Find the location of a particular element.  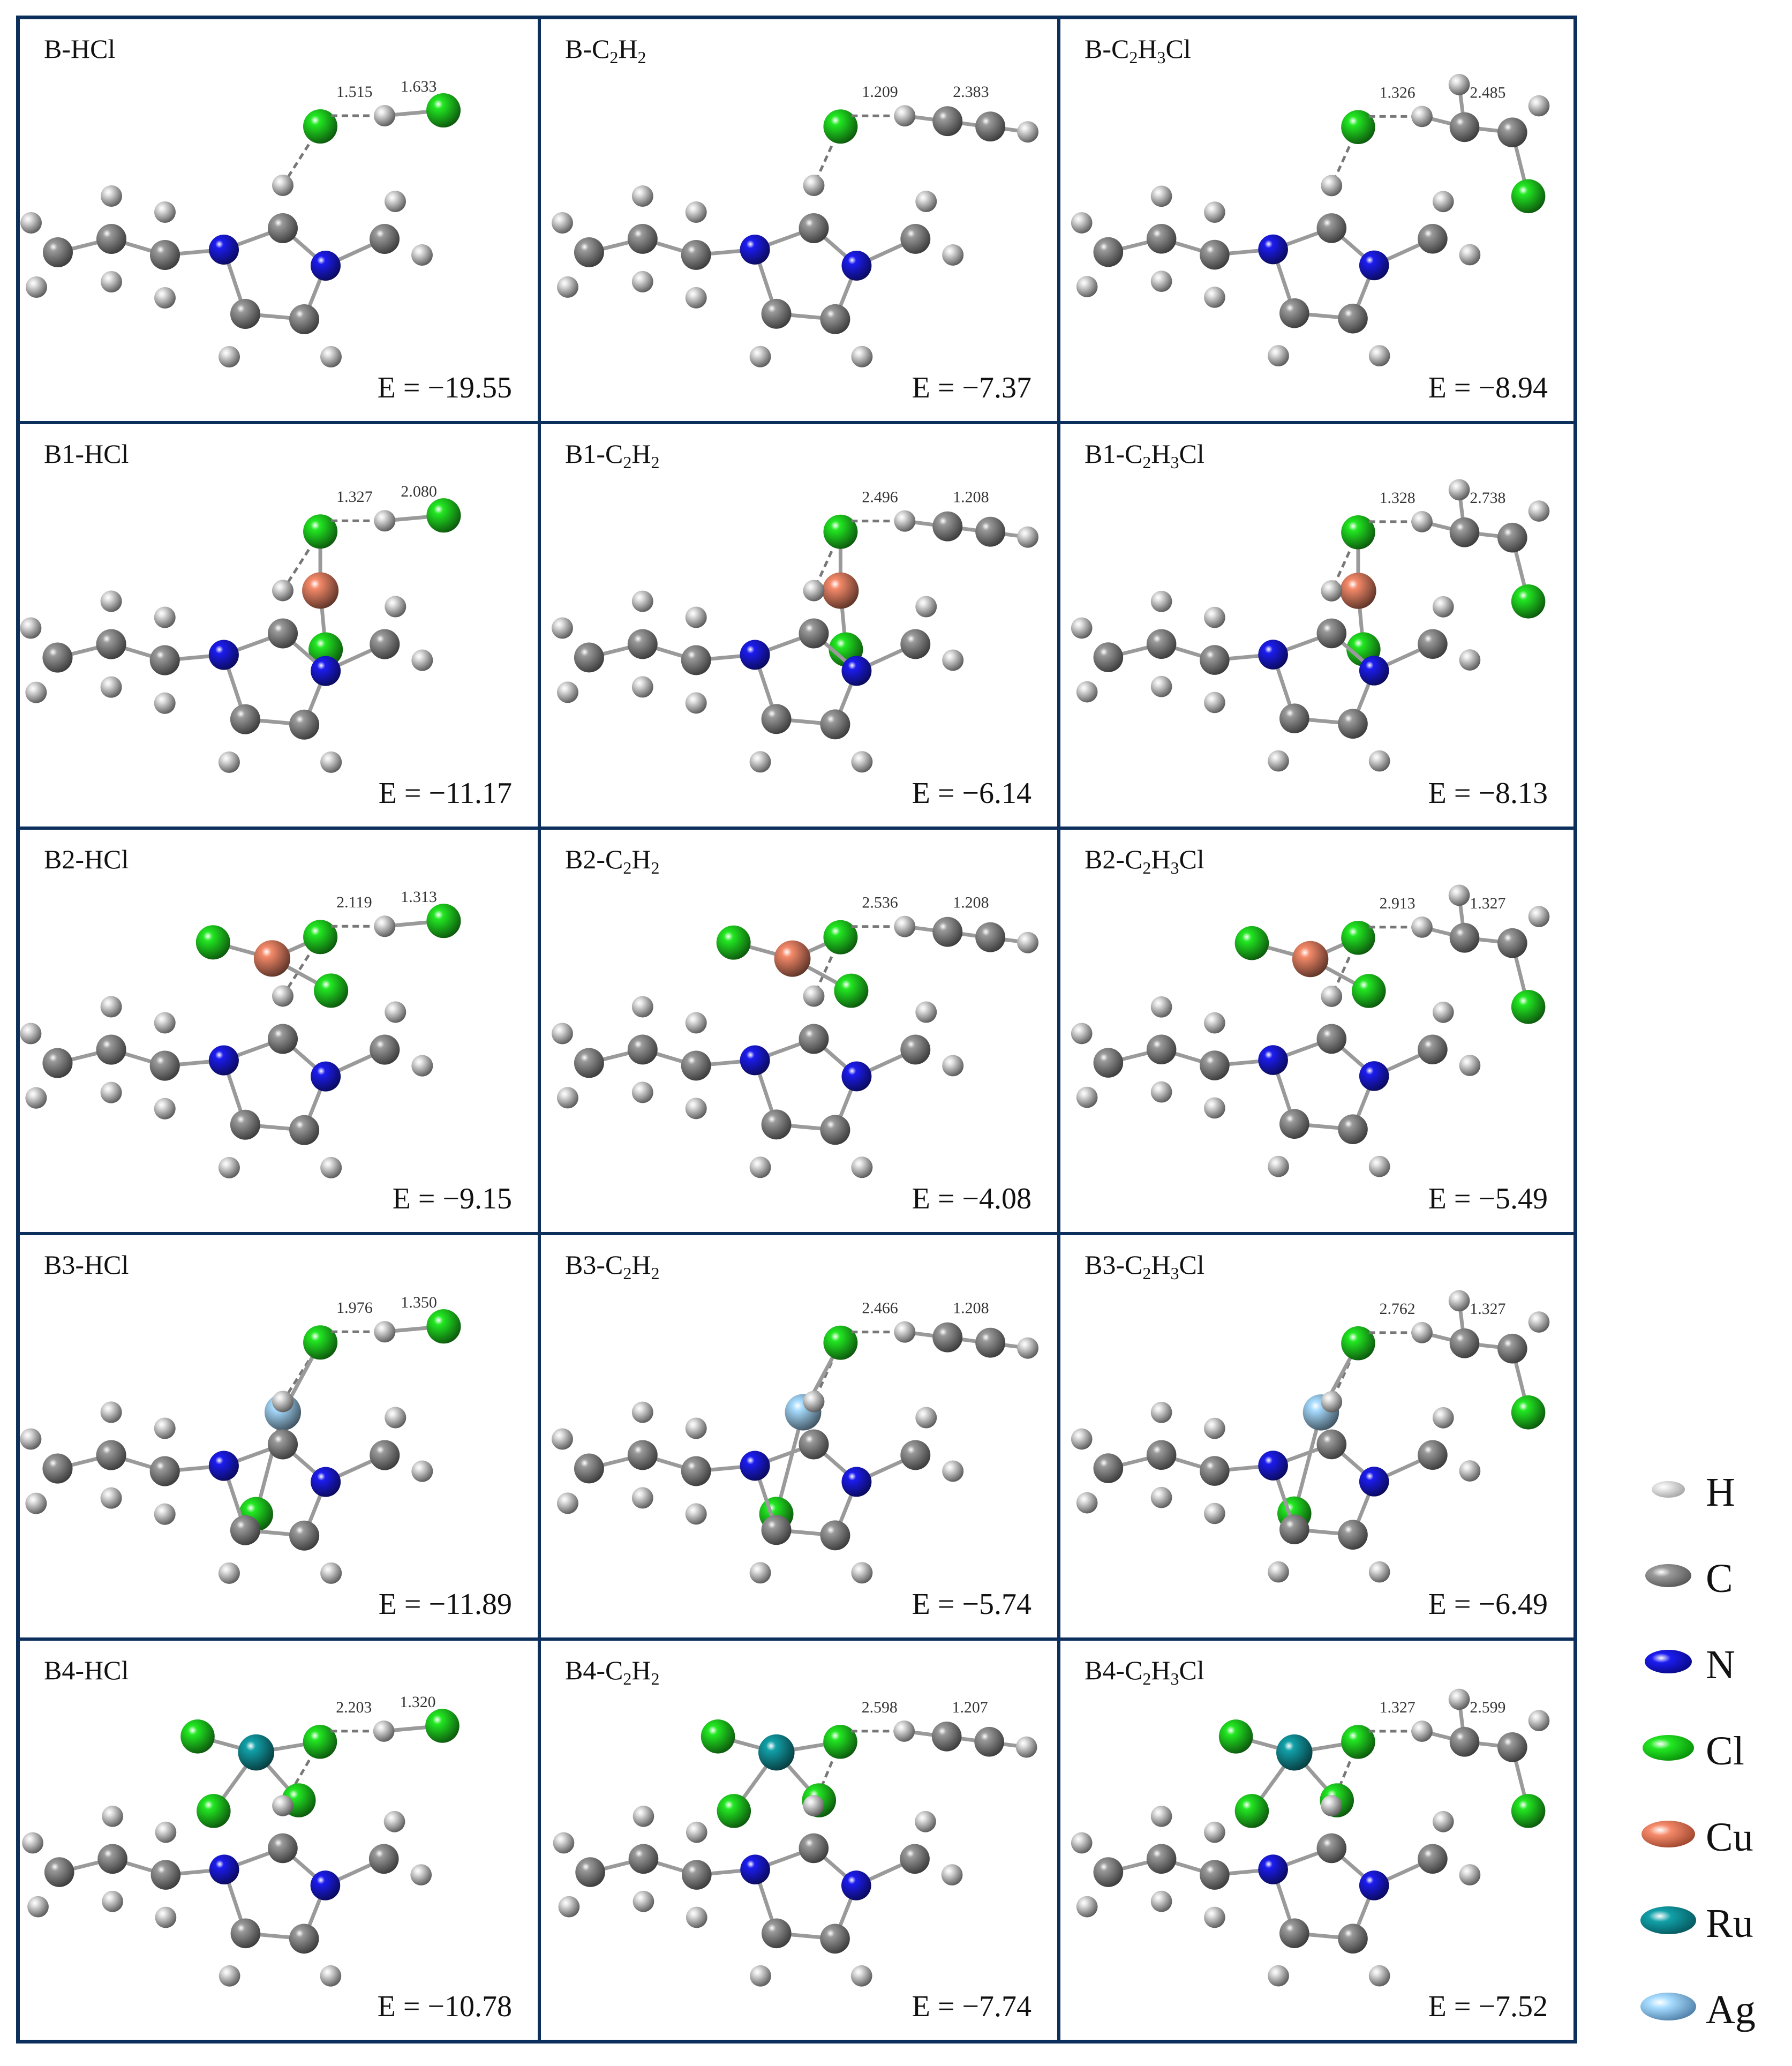

binding-energy: E = −8.13 is located at coordinates (1488, 793).